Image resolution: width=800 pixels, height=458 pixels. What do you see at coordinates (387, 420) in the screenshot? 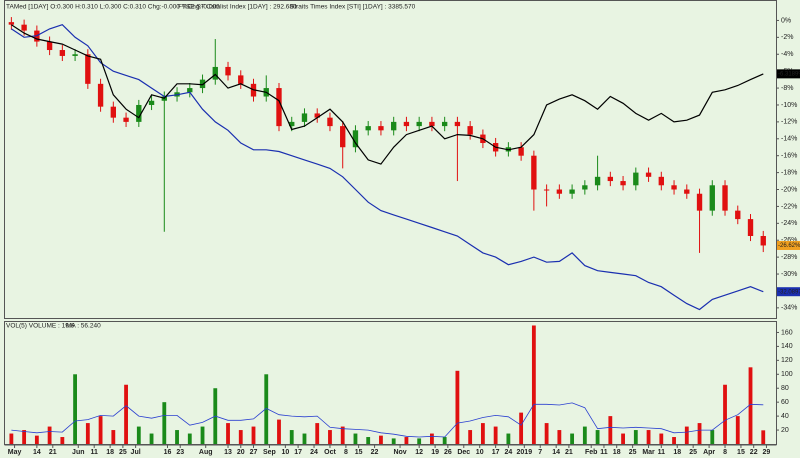
I see `ma-line` at bounding box center [387, 420].